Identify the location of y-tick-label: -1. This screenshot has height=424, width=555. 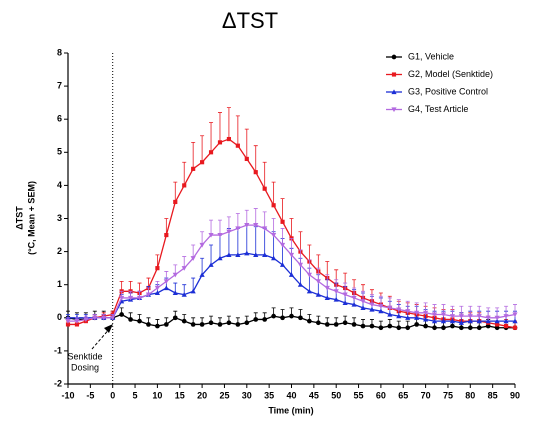
(58, 350).